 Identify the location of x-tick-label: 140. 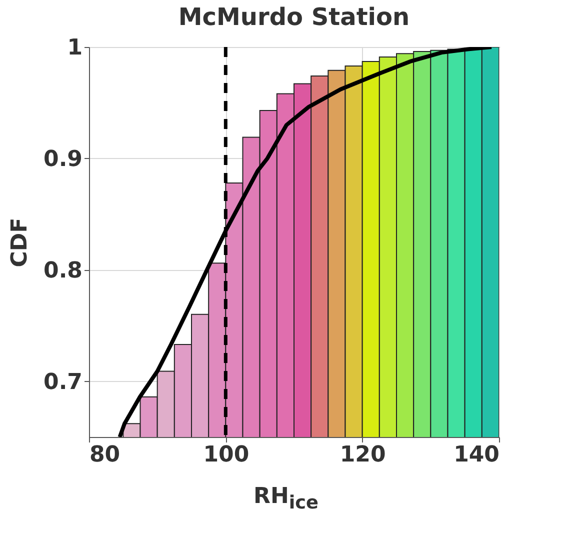
(477, 455).